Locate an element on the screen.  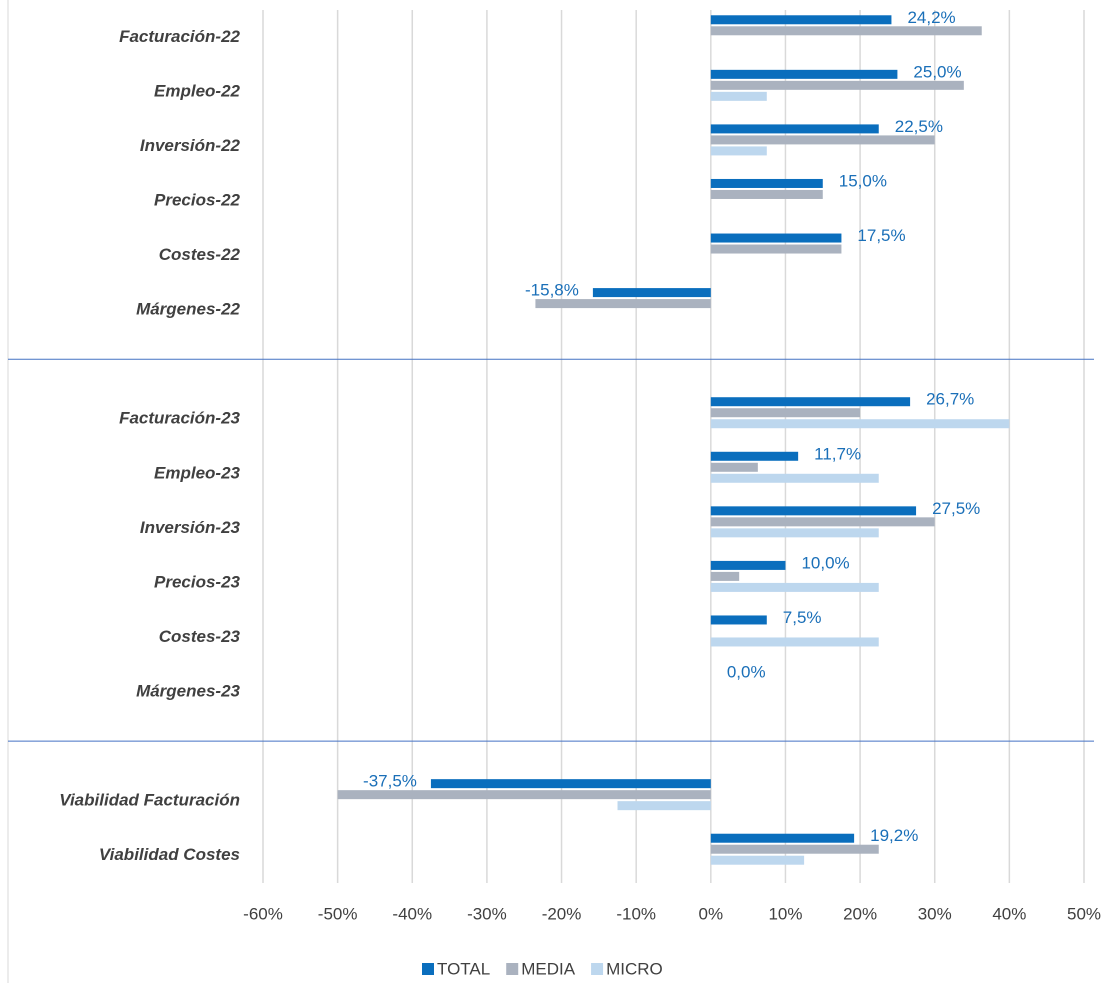
data-label: 10,0% is located at coordinates (825, 562).